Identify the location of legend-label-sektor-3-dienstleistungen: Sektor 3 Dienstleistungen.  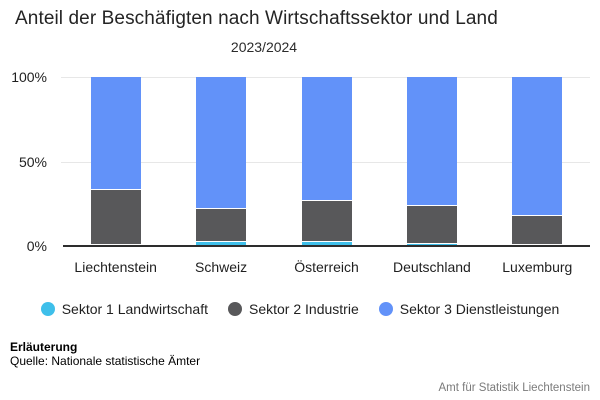
(479, 309).